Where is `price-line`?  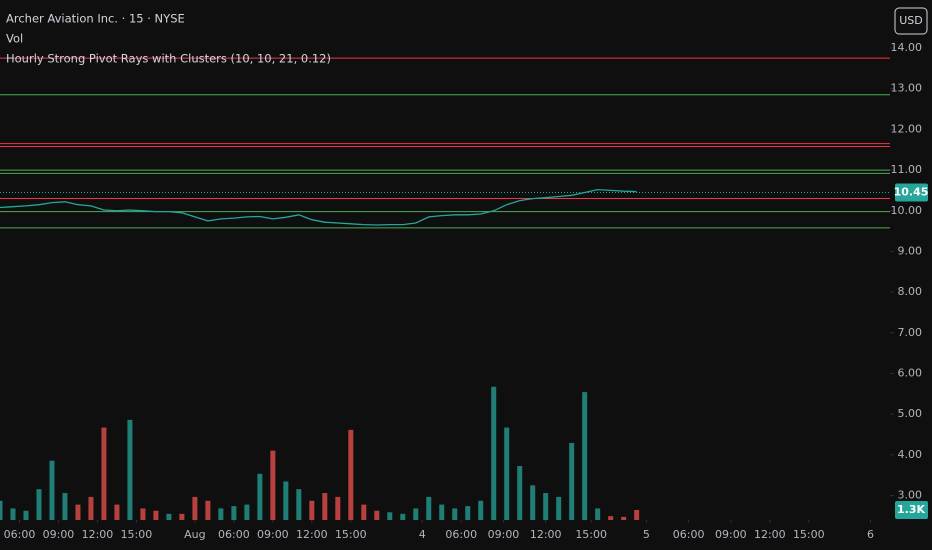 price-line is located at coordinates (318, 207).